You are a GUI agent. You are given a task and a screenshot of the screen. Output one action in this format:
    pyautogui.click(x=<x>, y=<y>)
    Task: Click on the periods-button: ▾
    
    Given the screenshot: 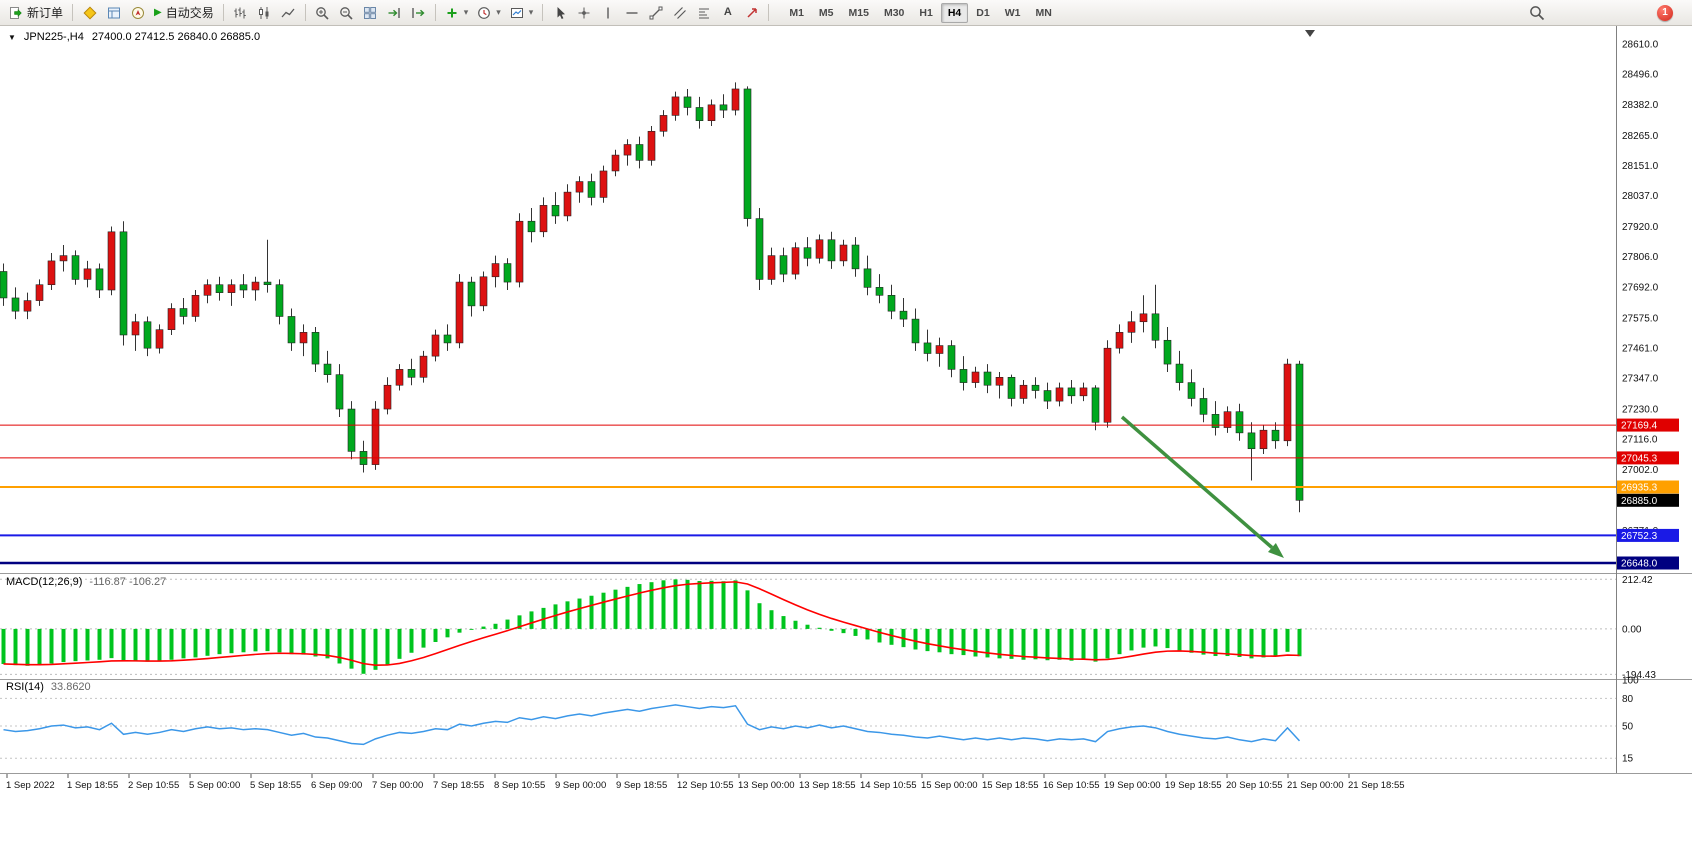 What is the action you would take?
    pyautogui.click(x=489, y=13)
    